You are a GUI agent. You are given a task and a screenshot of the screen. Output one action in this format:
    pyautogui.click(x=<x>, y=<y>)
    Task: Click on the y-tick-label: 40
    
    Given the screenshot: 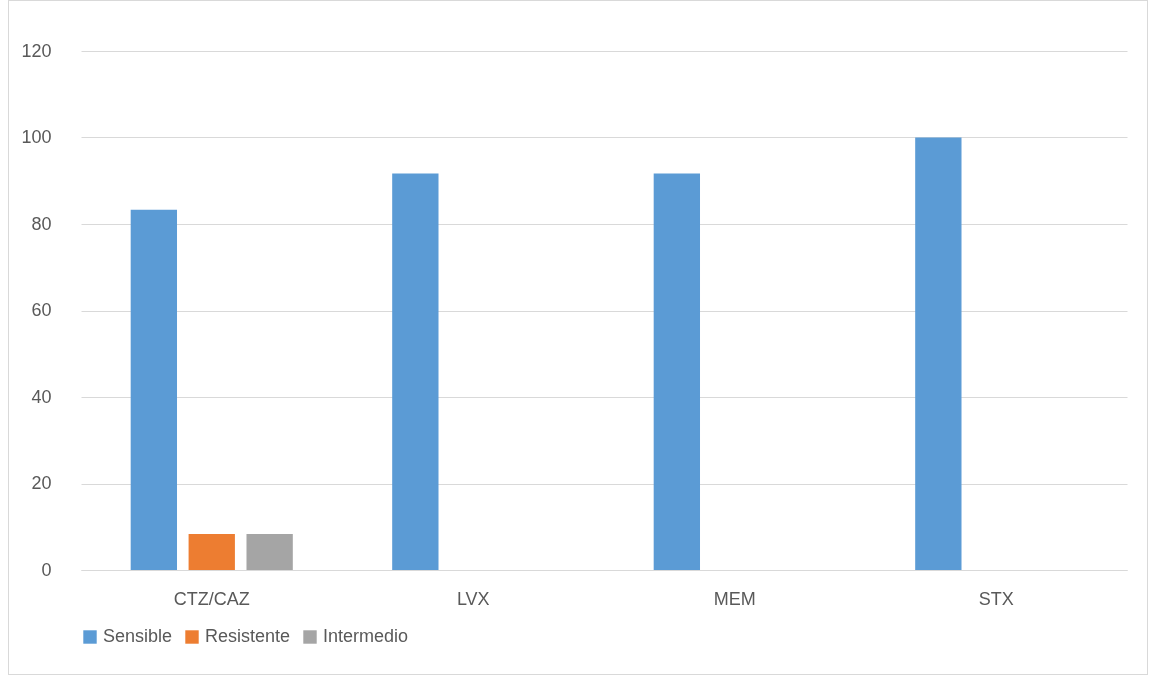 What is the action you would take?
    pyautogui.click(x=41, y=396)
    